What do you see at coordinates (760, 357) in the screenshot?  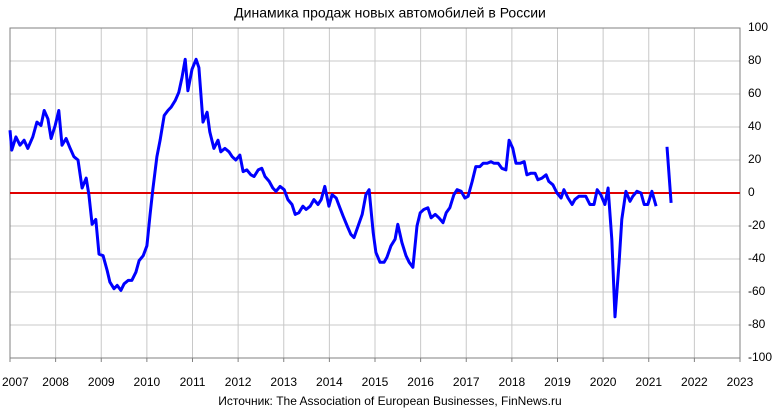 I see `y-tick-label: -100` at bounding box center [760, 357].